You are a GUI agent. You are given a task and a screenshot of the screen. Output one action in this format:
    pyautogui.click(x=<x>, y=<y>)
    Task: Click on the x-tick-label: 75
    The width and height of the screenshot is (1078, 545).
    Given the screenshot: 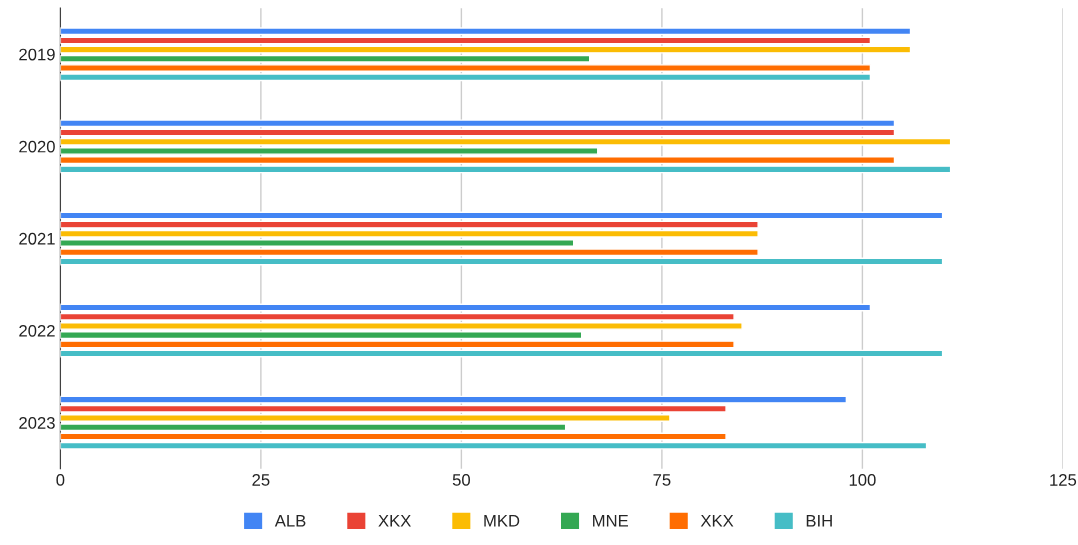 What is the action you would take?
    pyautogui.click(x=662, y=480)
    